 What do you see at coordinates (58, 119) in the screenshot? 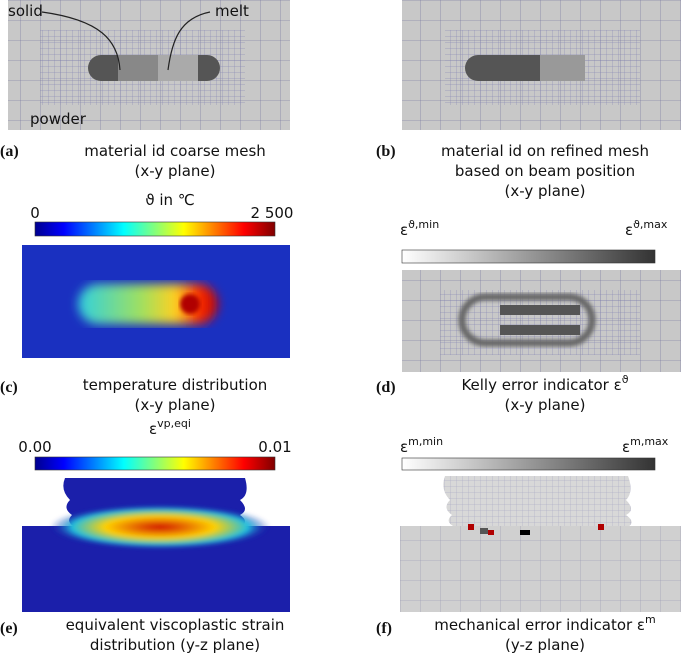
I see `annotation: powder` at bounding box center [58, 119].